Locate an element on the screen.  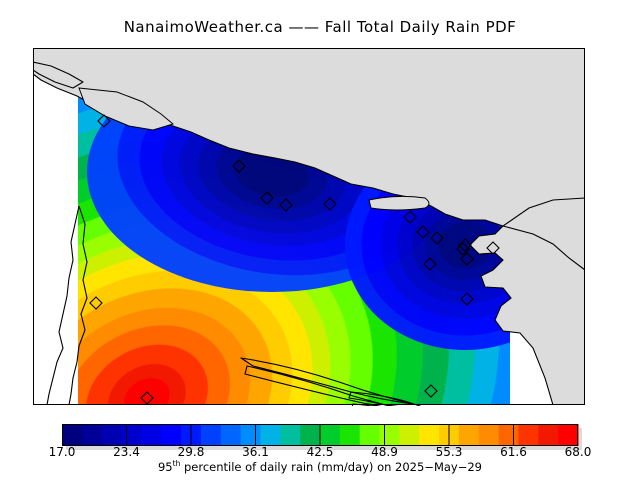
colorbar-tick-label: 36.1 is located at coordinates (255, 452).